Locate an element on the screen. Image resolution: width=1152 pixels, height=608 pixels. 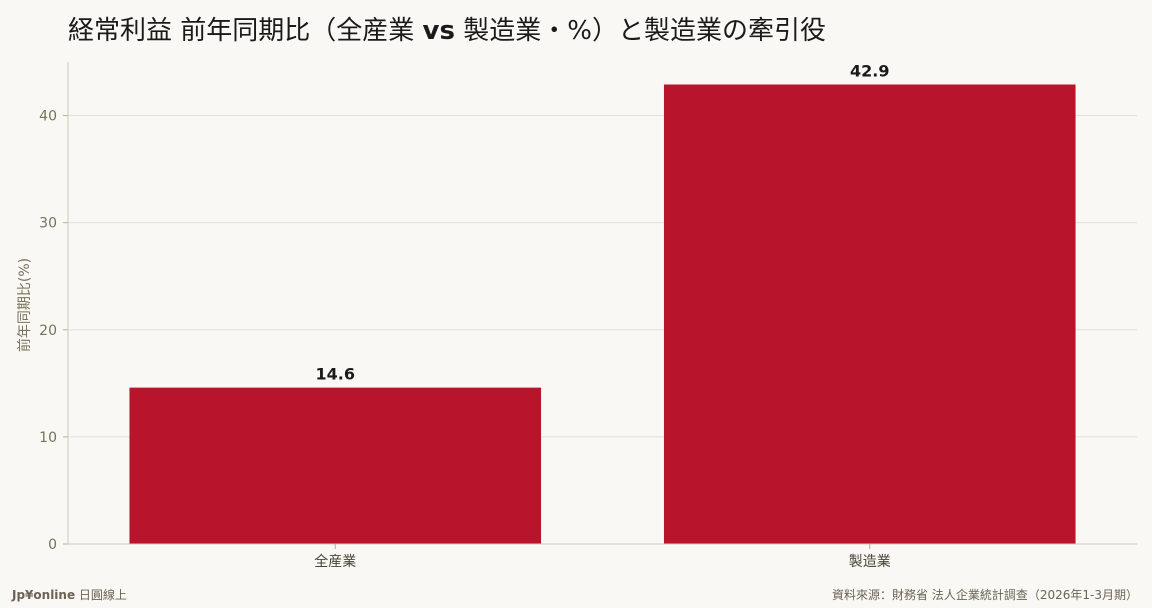
y-tick-label: 10 is located at coordinates (48, 438).